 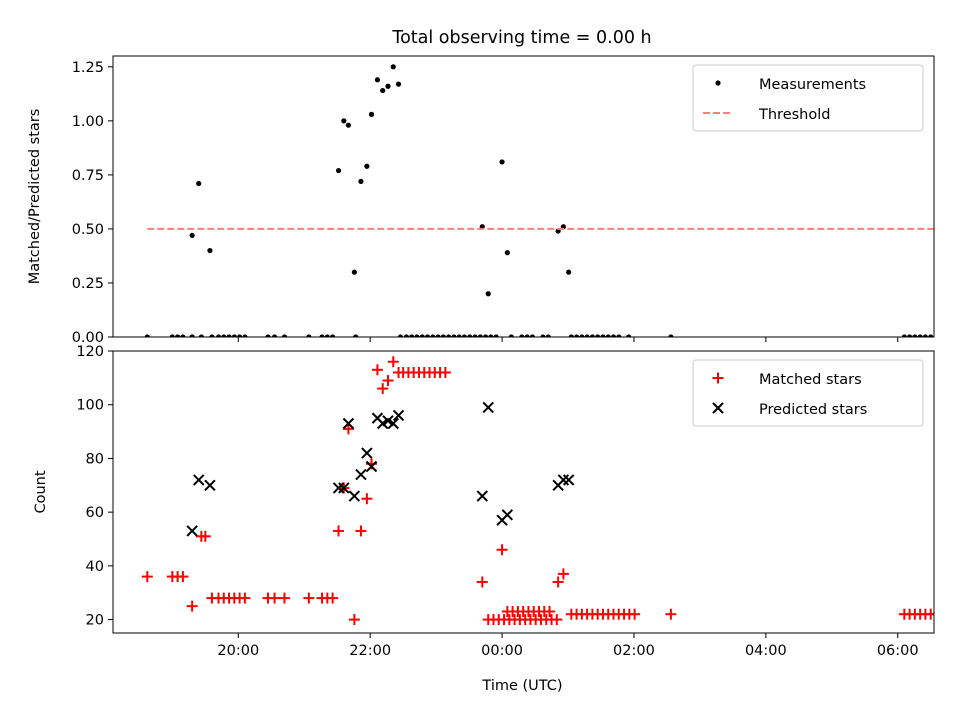 What do you see at coordinates (808, 98) in the screenshot?
I see `legend: Measurements Threshold` at bounding box center [808, 98].